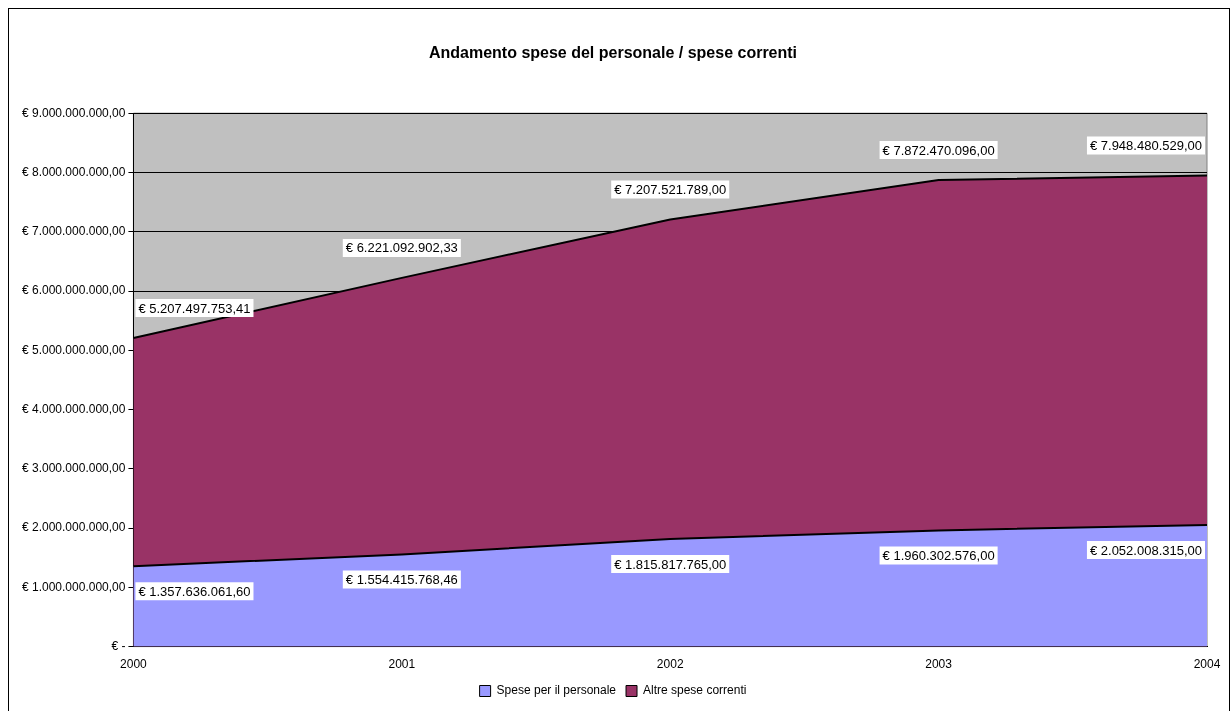  I want to click on data-label: € 2.052.008.315,00, so click(1146, 550).